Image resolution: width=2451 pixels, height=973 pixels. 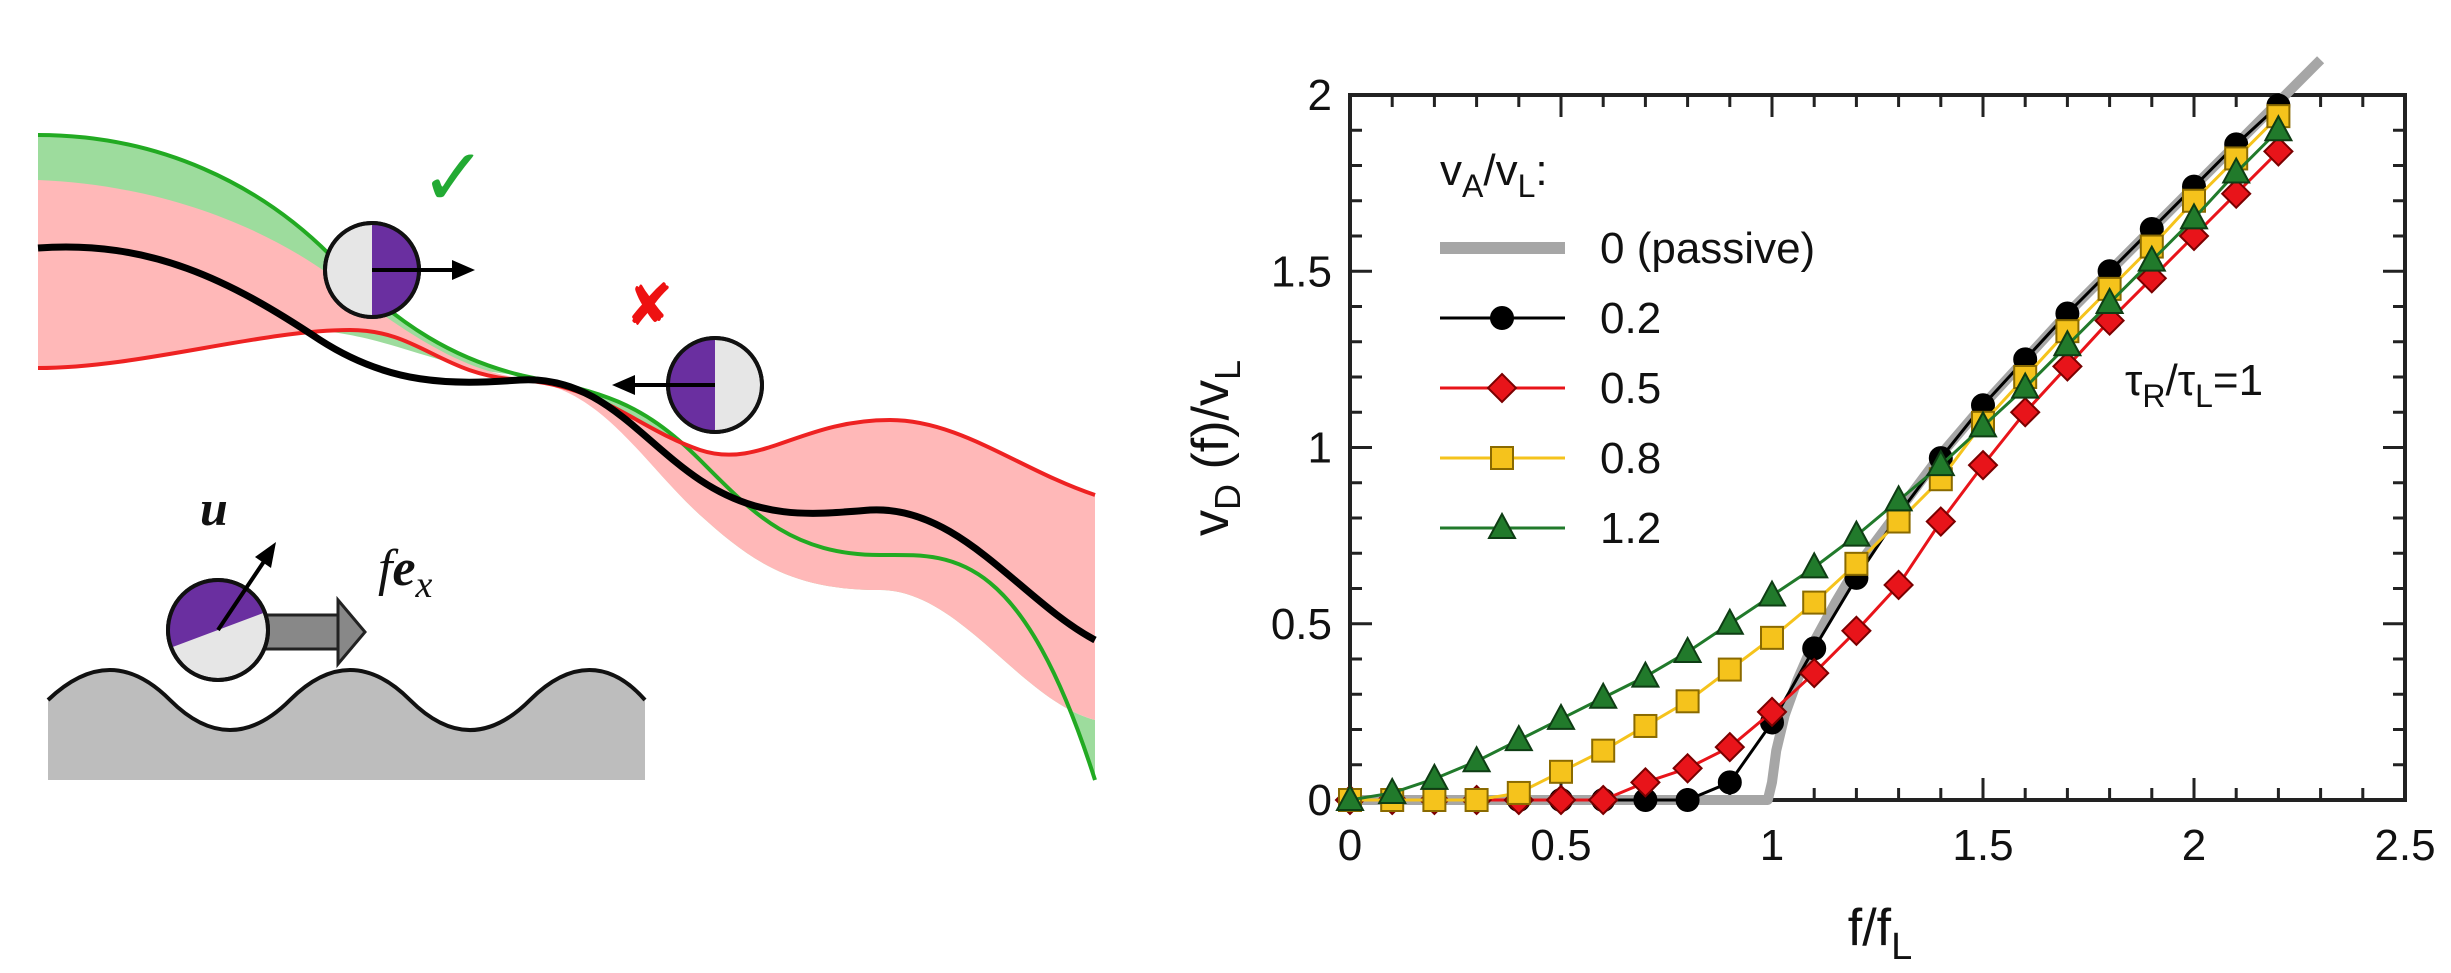 I want to click on x-tick-label: 1.5, so click(x=1982, y=845).